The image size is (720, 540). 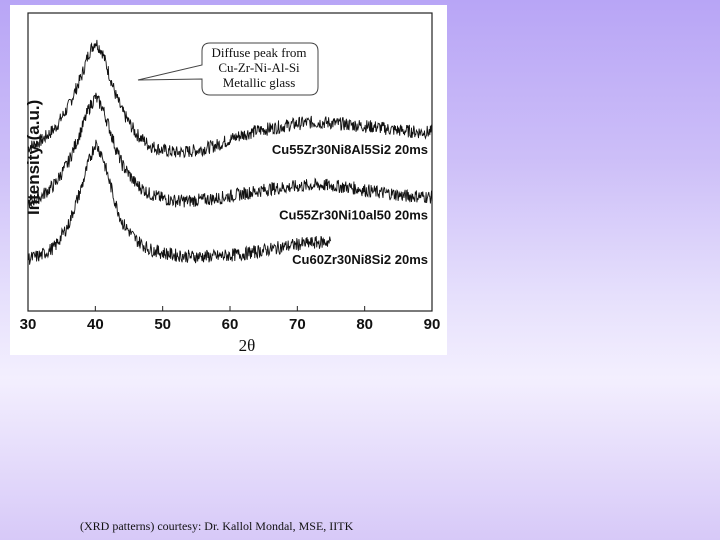 What do you see at coordinates (95, 324) in the screenshot?
I see `x-tick-label: 40` at bounding box center [95, 324].